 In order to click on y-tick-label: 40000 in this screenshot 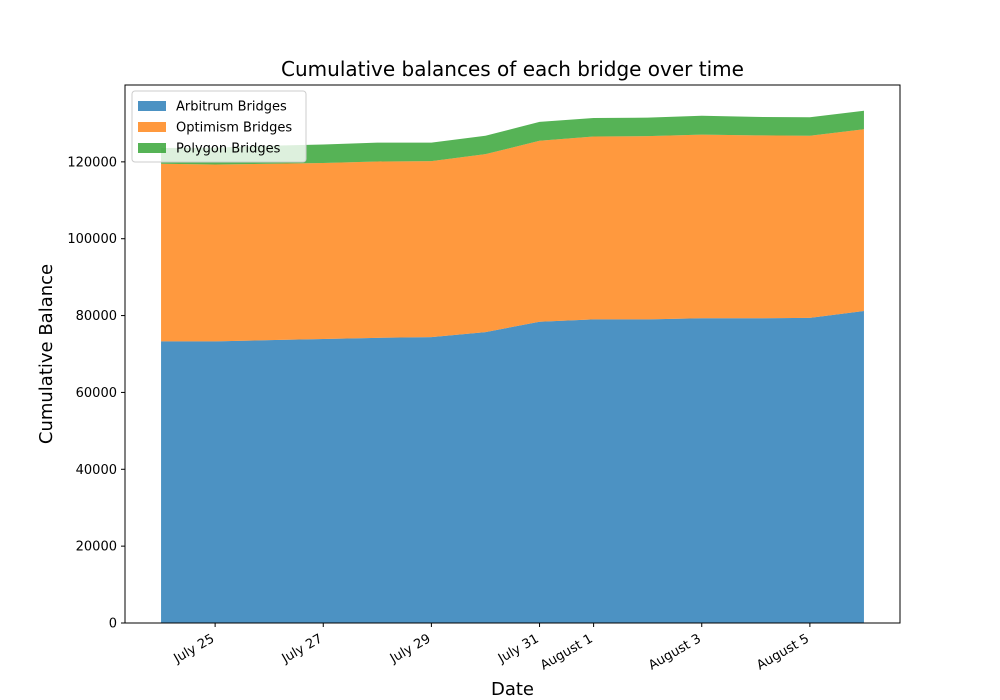, I will do `click(96, 470)`.